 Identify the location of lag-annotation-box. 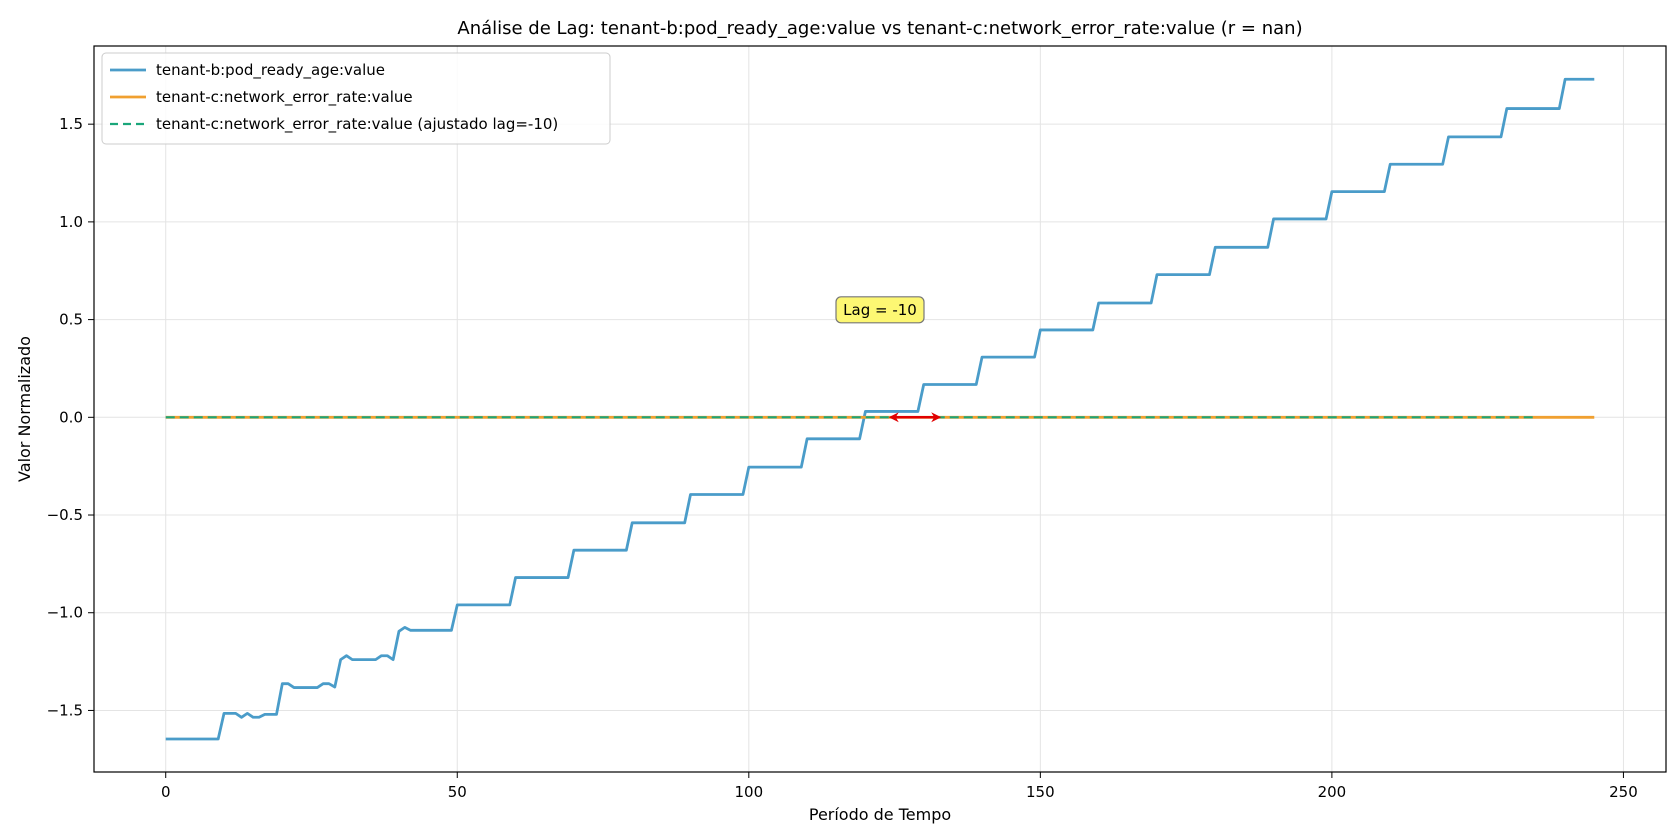
(880, 310).